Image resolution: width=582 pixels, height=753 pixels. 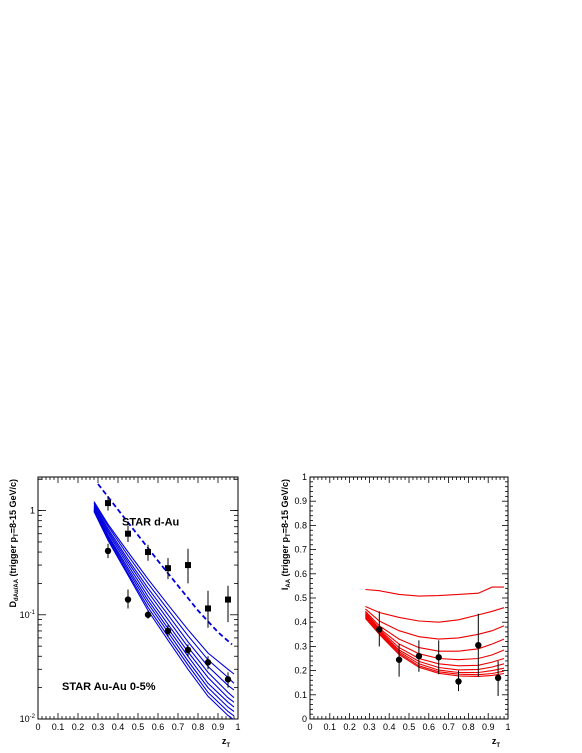 I want to click on y-tick-label: 0, so click(x=304, y=719).